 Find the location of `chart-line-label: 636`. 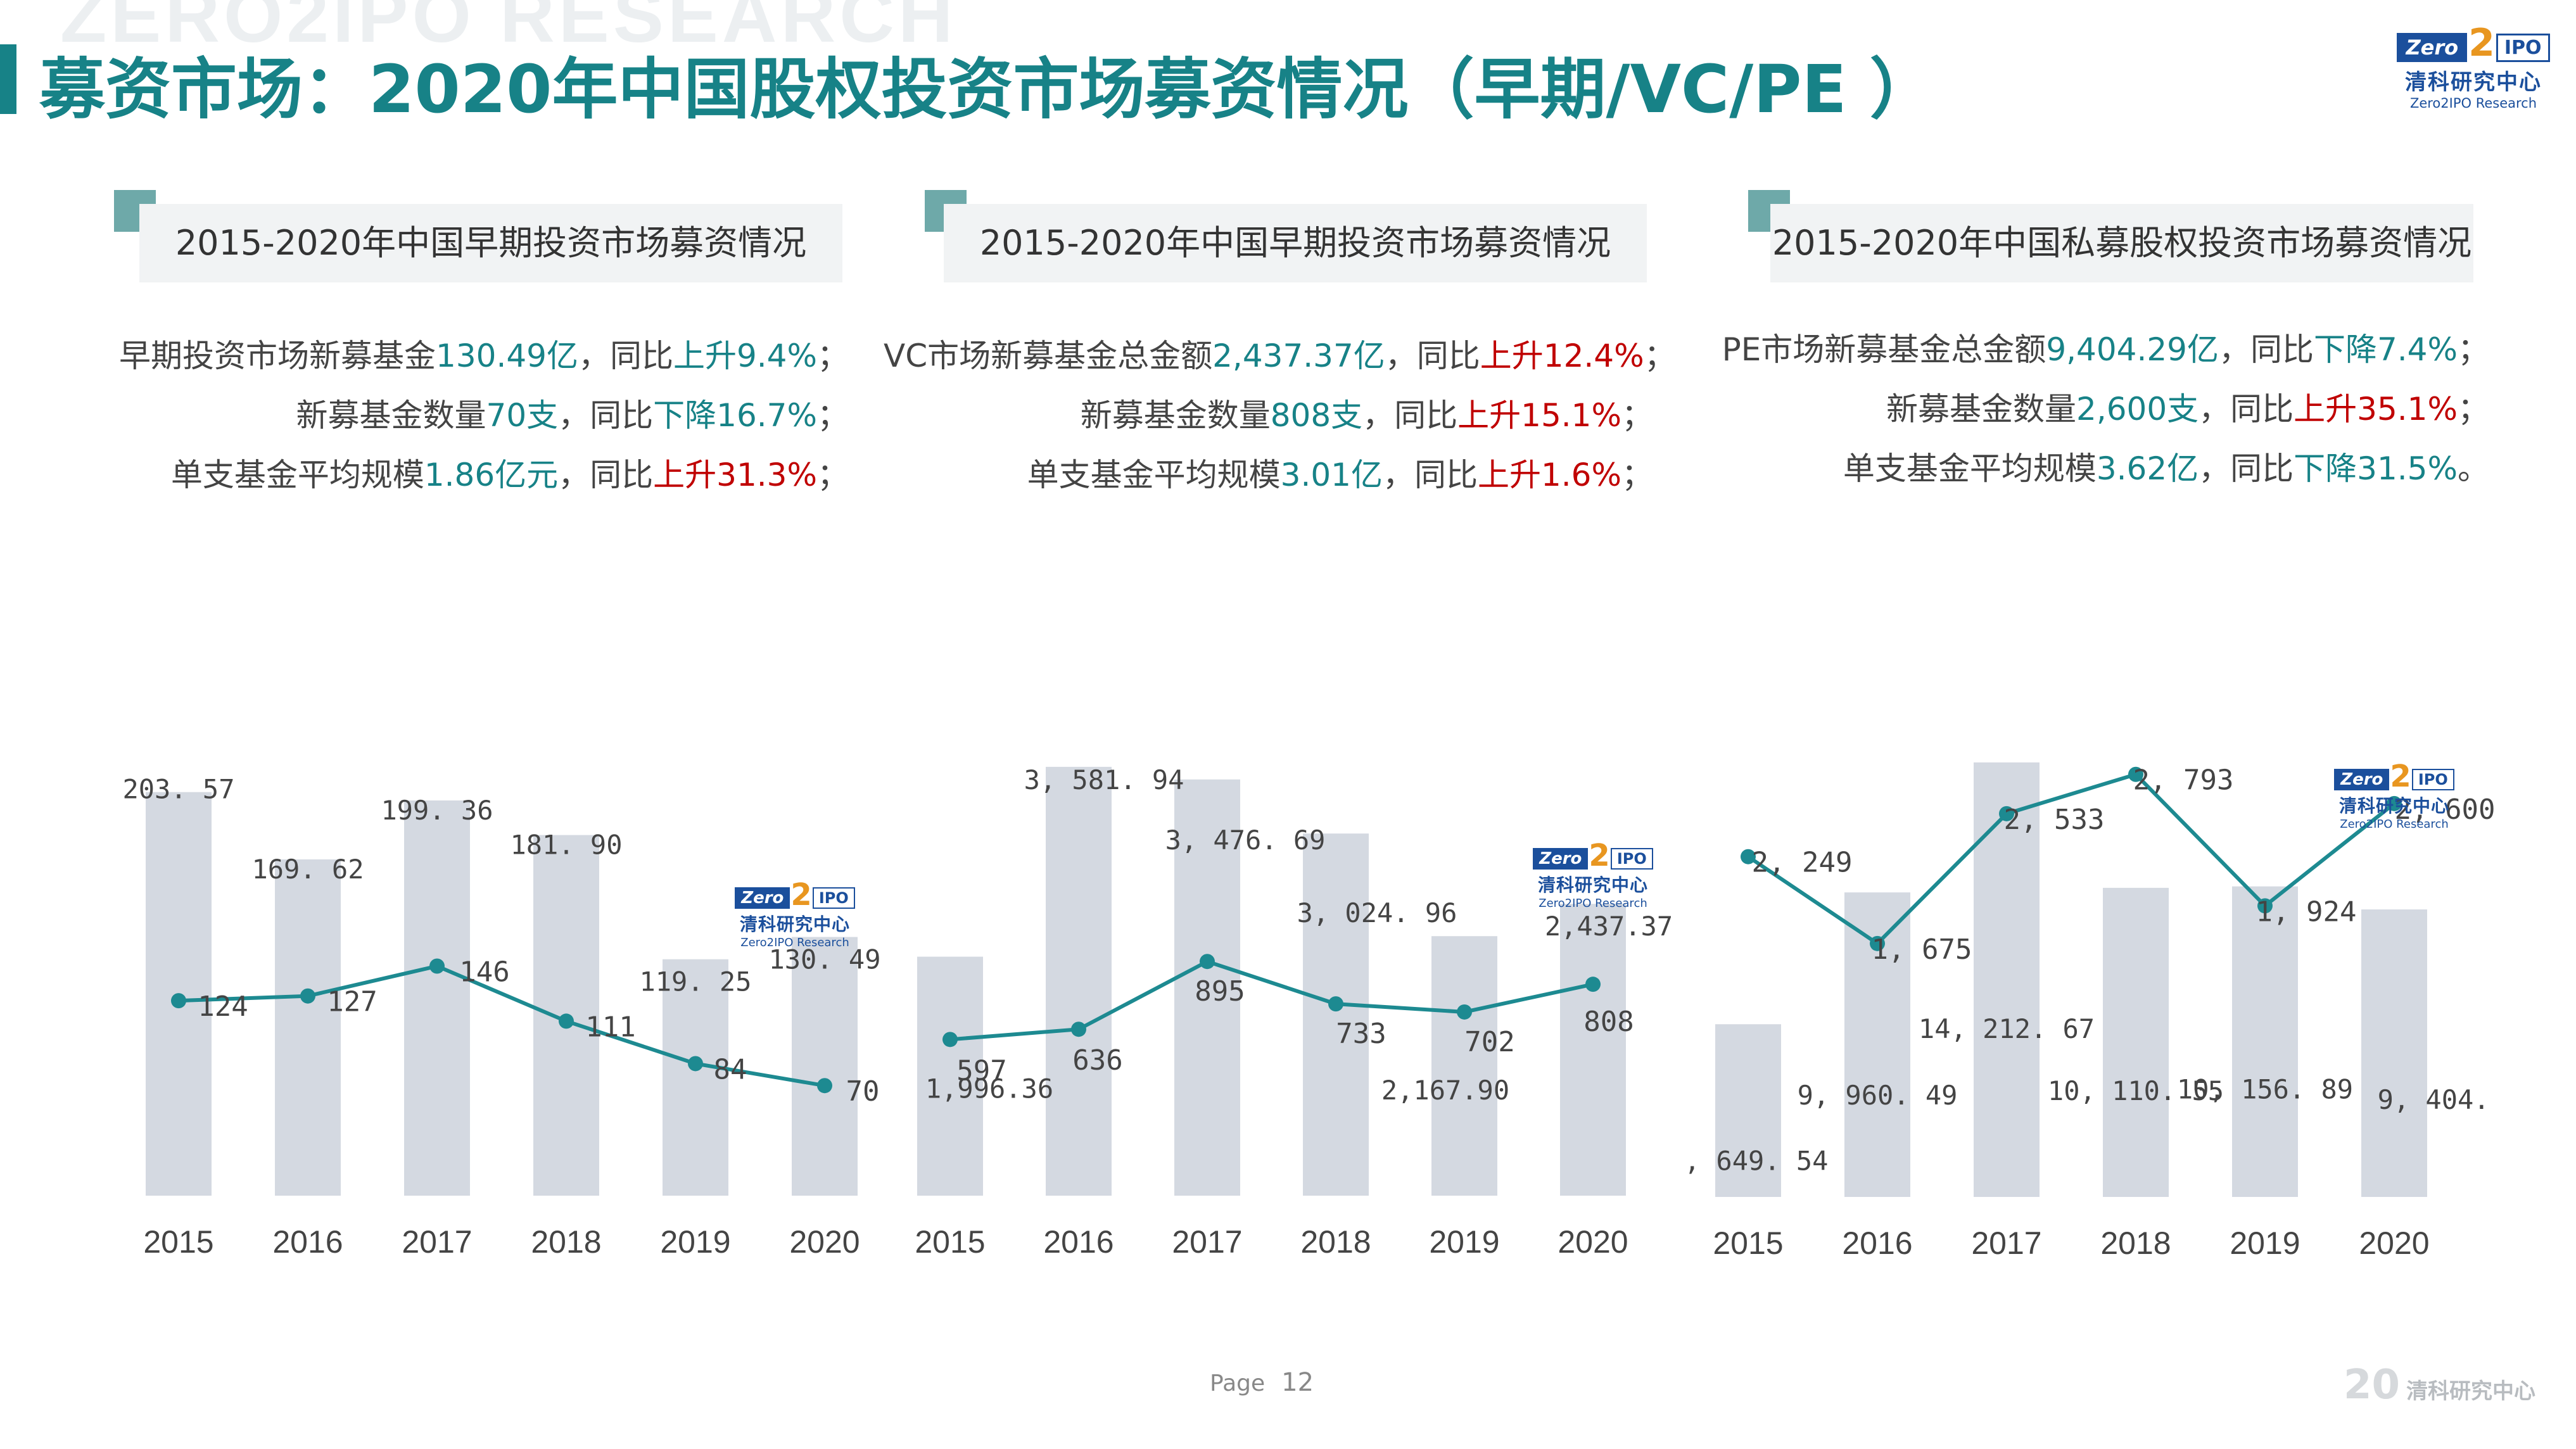

chart-line-label: 636 is located at coordinates (1097, 1060).